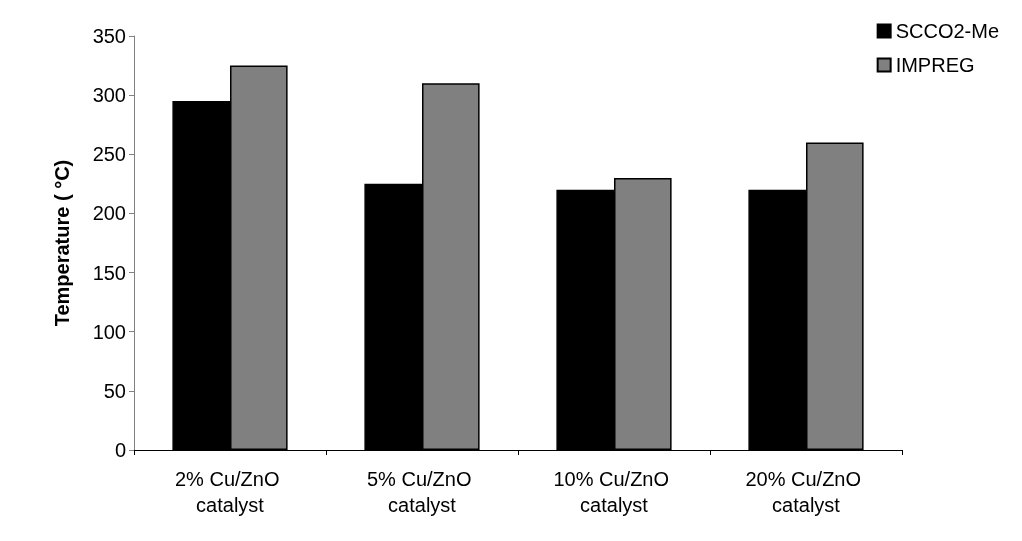 This screenshot has width=1022, height=541. Describe the element at coordinates (109, 272) in the screenshot. I see `y-tick-label: 150` at that location.